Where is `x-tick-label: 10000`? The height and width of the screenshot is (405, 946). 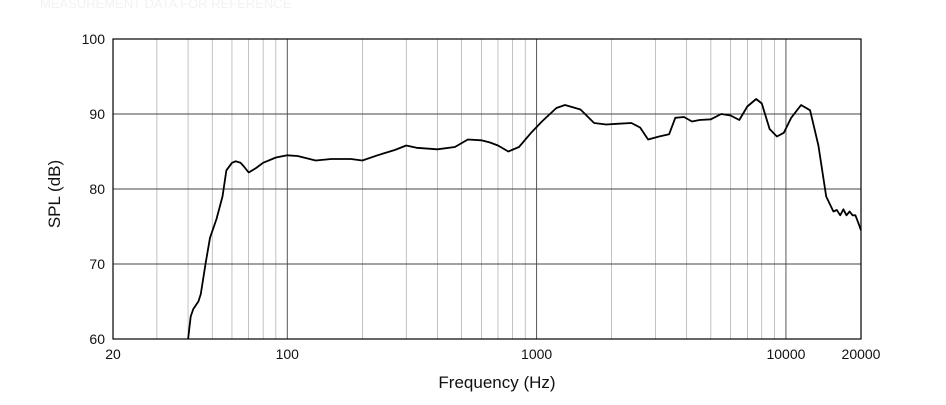
x-tick-label: 10000 is located at coordinates (785, 354).